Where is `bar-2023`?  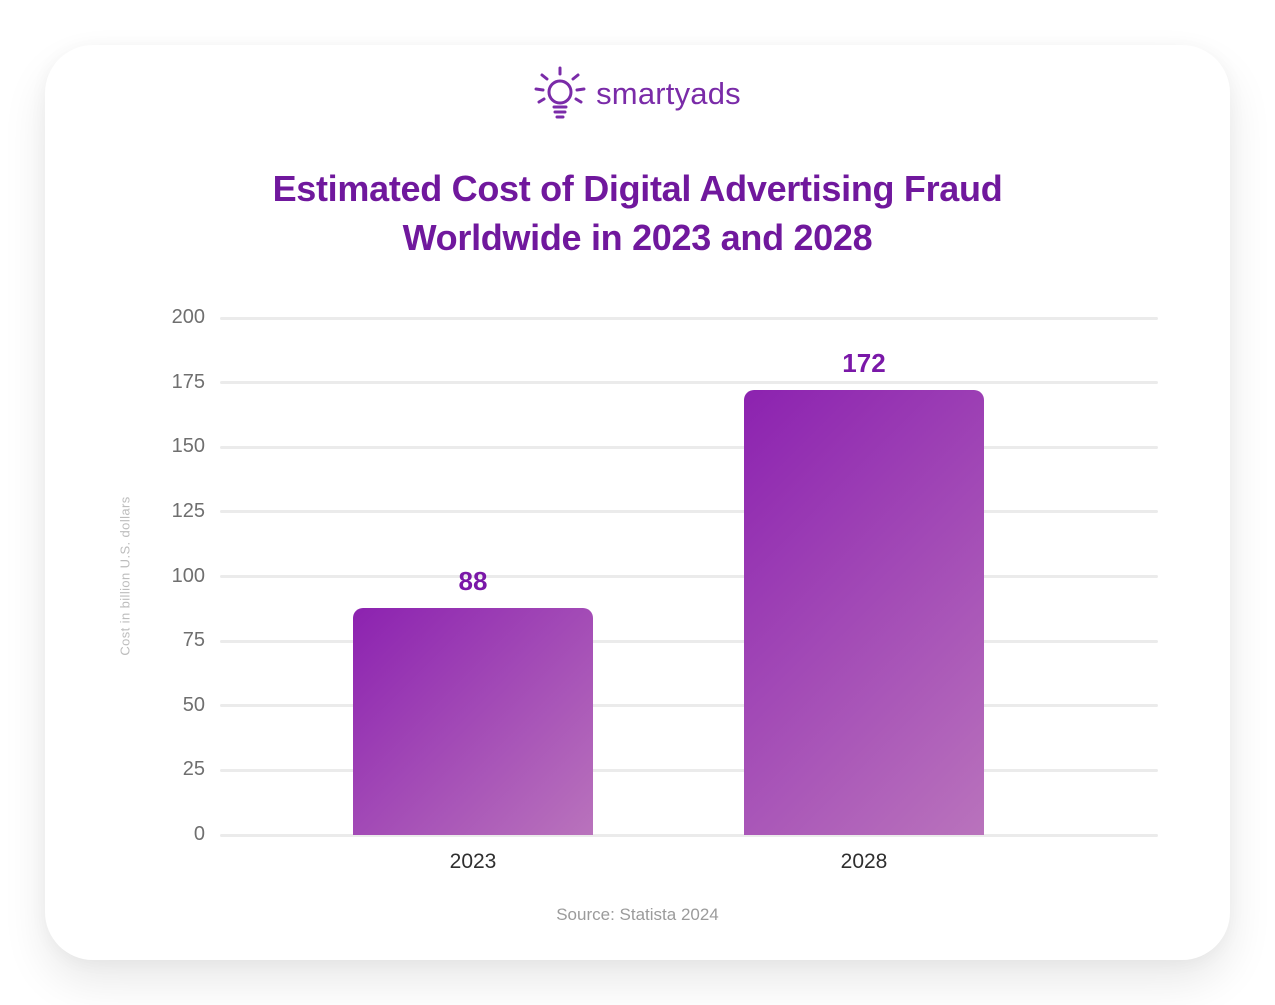
bar-2023 is located at coordinates (473, 721).